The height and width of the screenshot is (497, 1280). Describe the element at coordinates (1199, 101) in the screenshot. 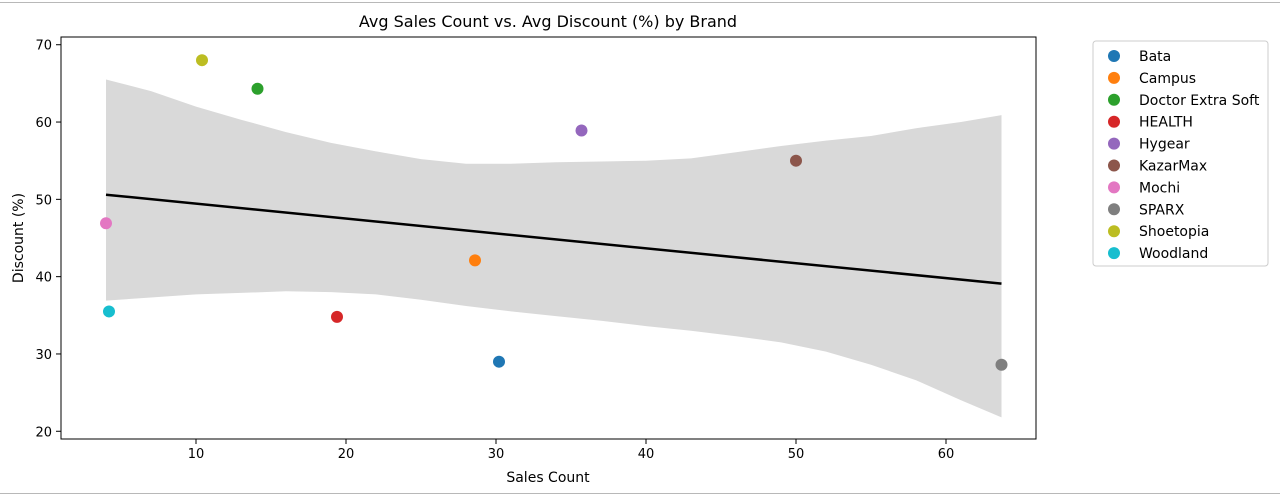

I see `legend-label-doctor-extra-soft: Doctor Extra Soft` at that location.